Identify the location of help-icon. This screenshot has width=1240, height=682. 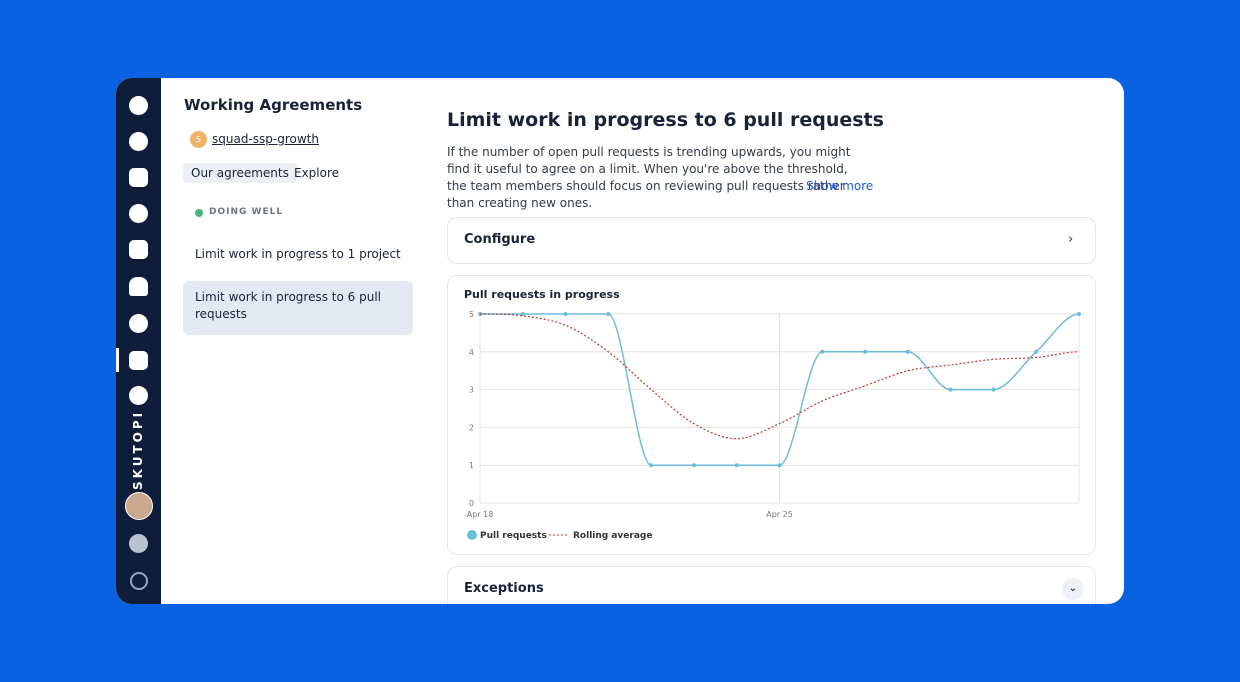
(138, 543).